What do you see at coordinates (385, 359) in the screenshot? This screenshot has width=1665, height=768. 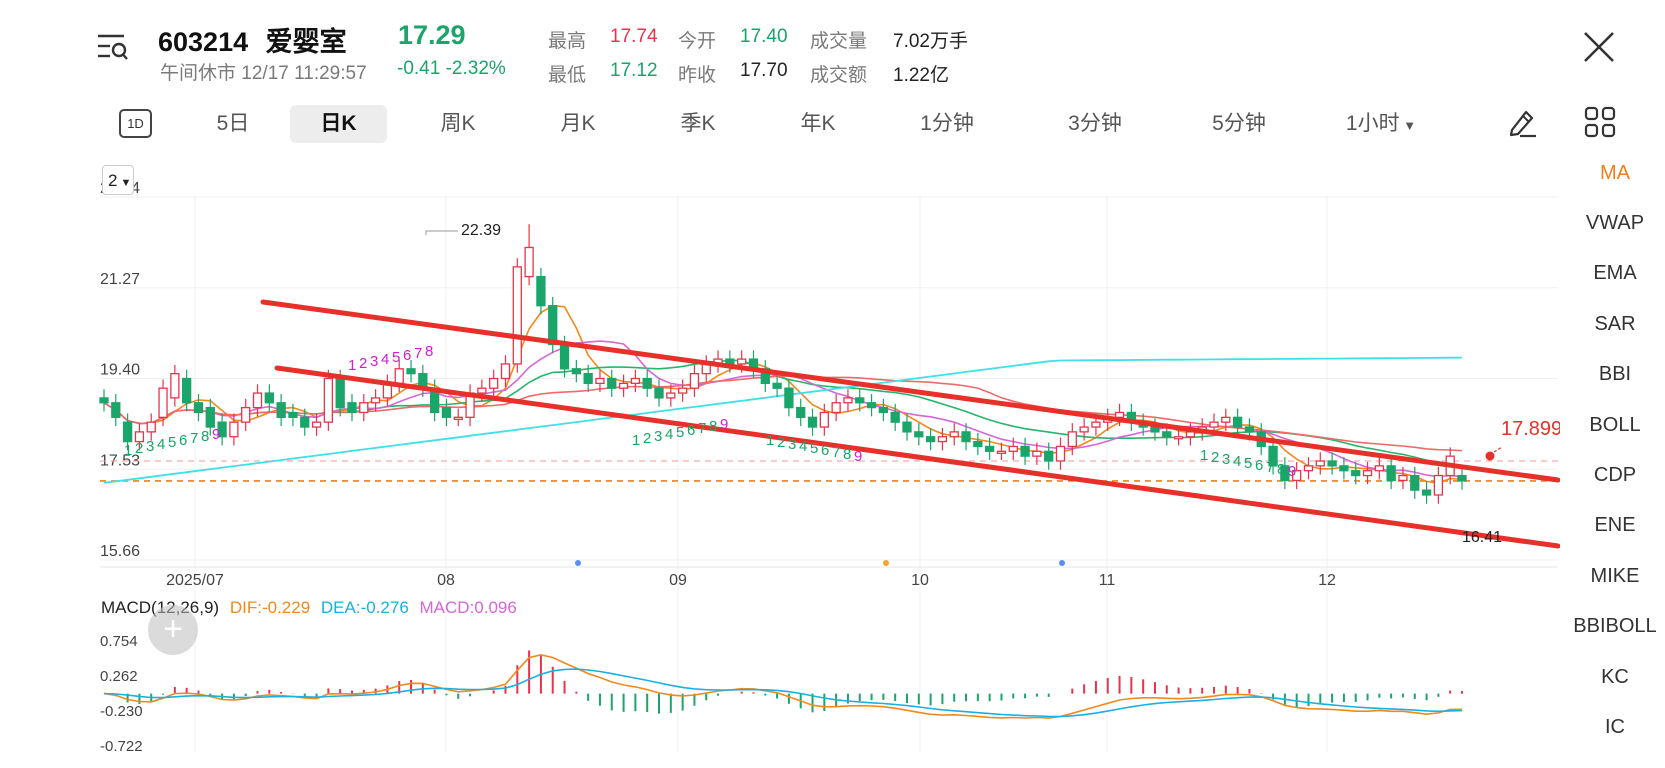 I see `sequential-count: 4` at bounding box center [385, 359].